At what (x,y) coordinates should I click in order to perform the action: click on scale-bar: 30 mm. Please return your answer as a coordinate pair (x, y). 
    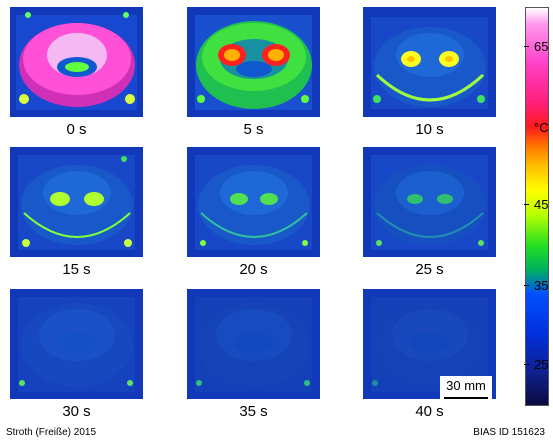
    Looking at the image, I should click on (466, 389).